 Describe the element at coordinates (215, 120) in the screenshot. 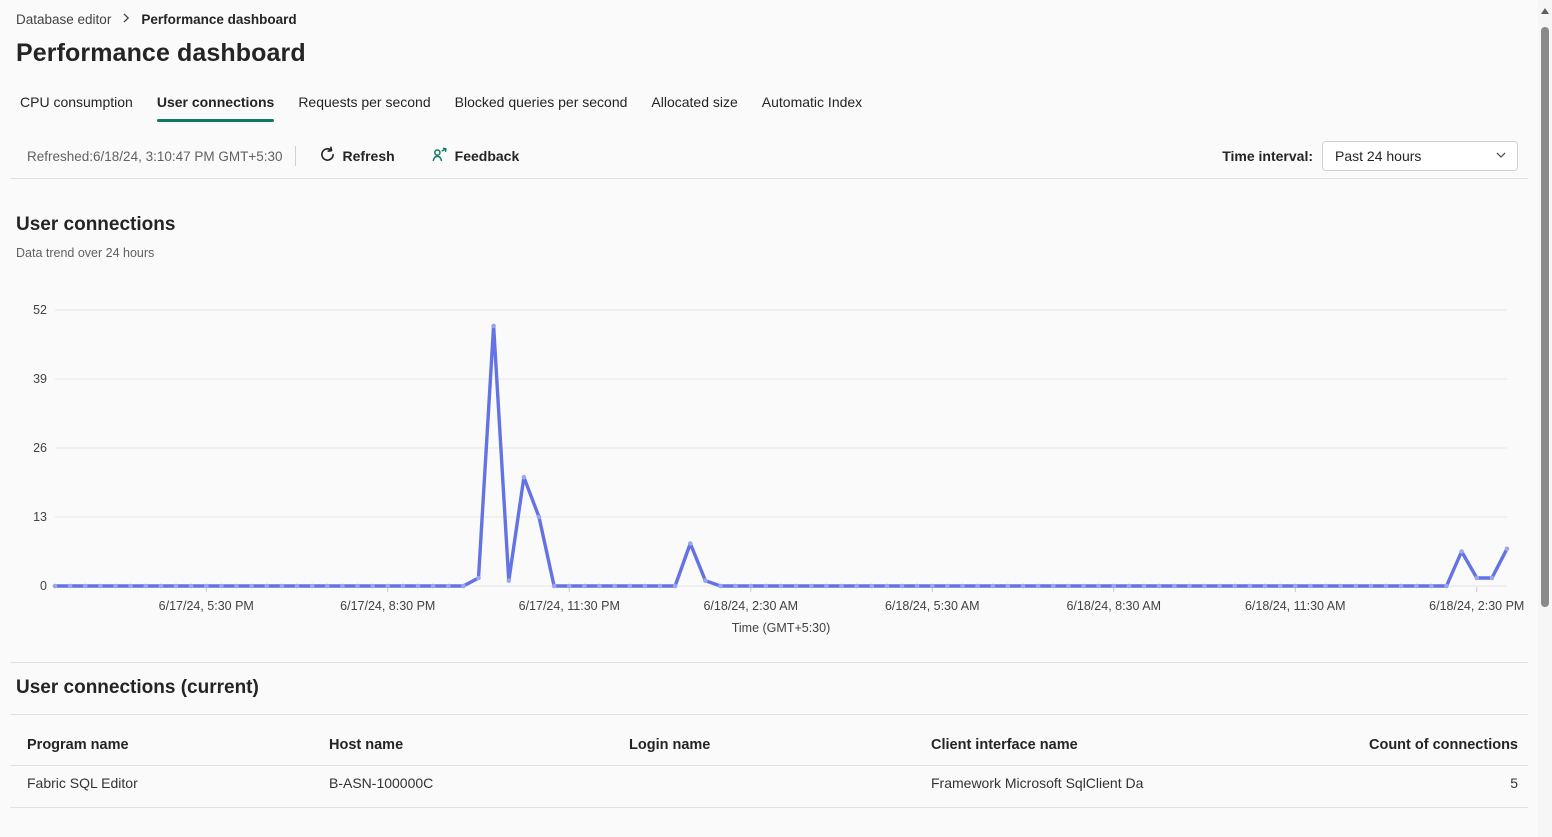

I see `active-tab-indicator` at that location.